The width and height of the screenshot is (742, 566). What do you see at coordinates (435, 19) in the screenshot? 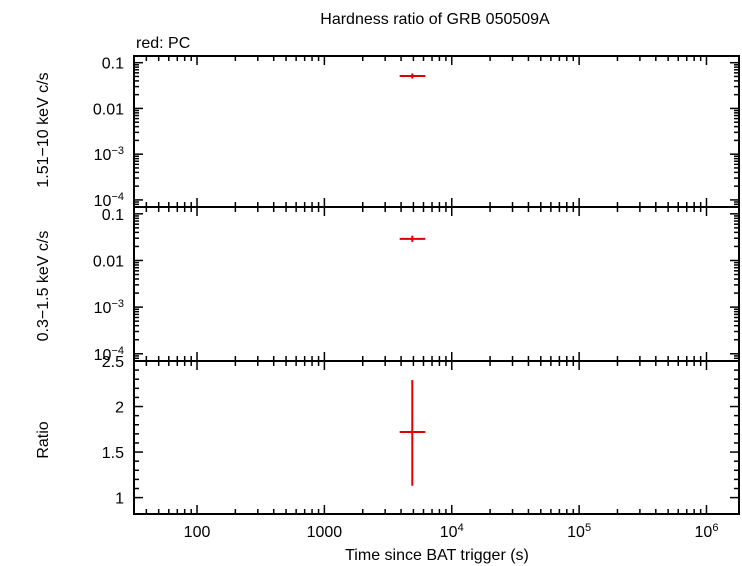
I see `chart-title: Hardness ratio of GRB 050509A` at bounding box center [435, 19].